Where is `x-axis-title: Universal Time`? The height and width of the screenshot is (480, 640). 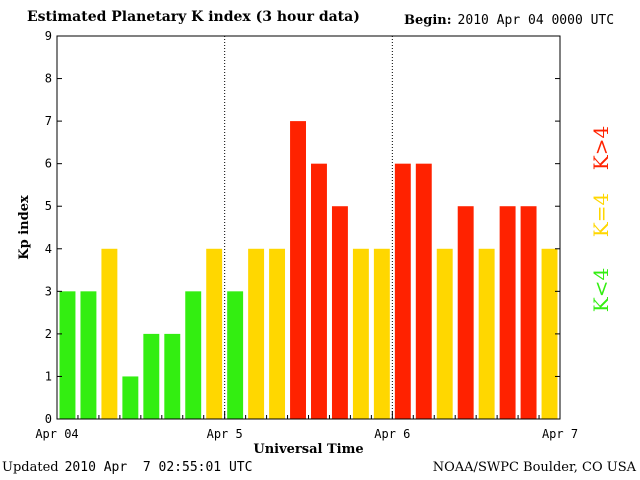 x-axis-title: Universal Time is located at coordinates (308, 449).